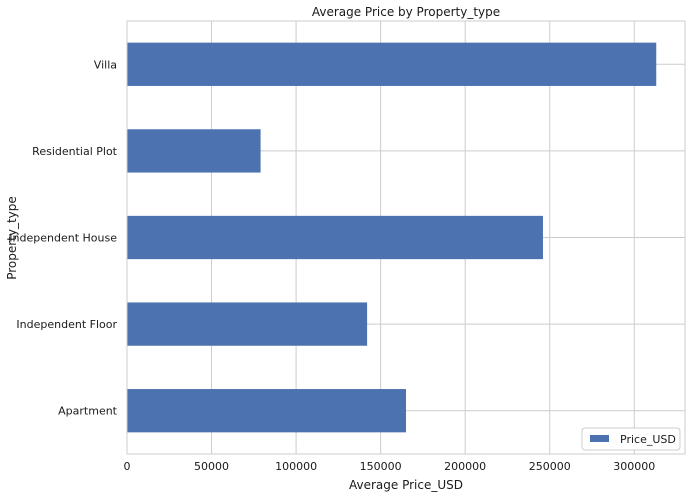  What do you see at coordinates (406, 485) in the screenshot?
I see `x-axis-label: Average Price_USD` at bounding box center [406, 485].